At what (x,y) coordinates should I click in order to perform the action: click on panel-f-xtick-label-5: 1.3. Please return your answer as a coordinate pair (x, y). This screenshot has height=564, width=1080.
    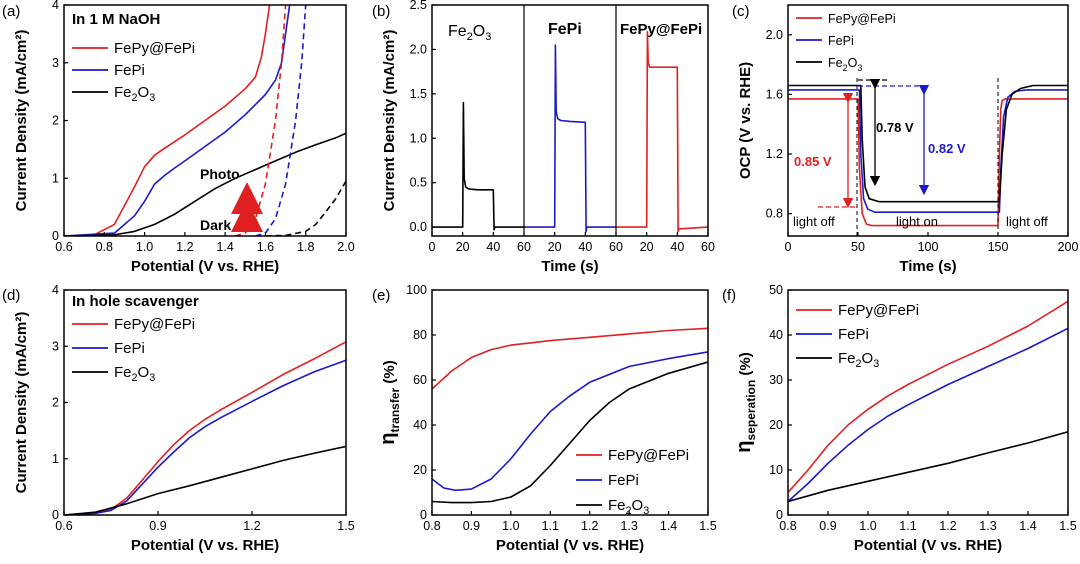
    Looking at the image, I should click on (987, 526).